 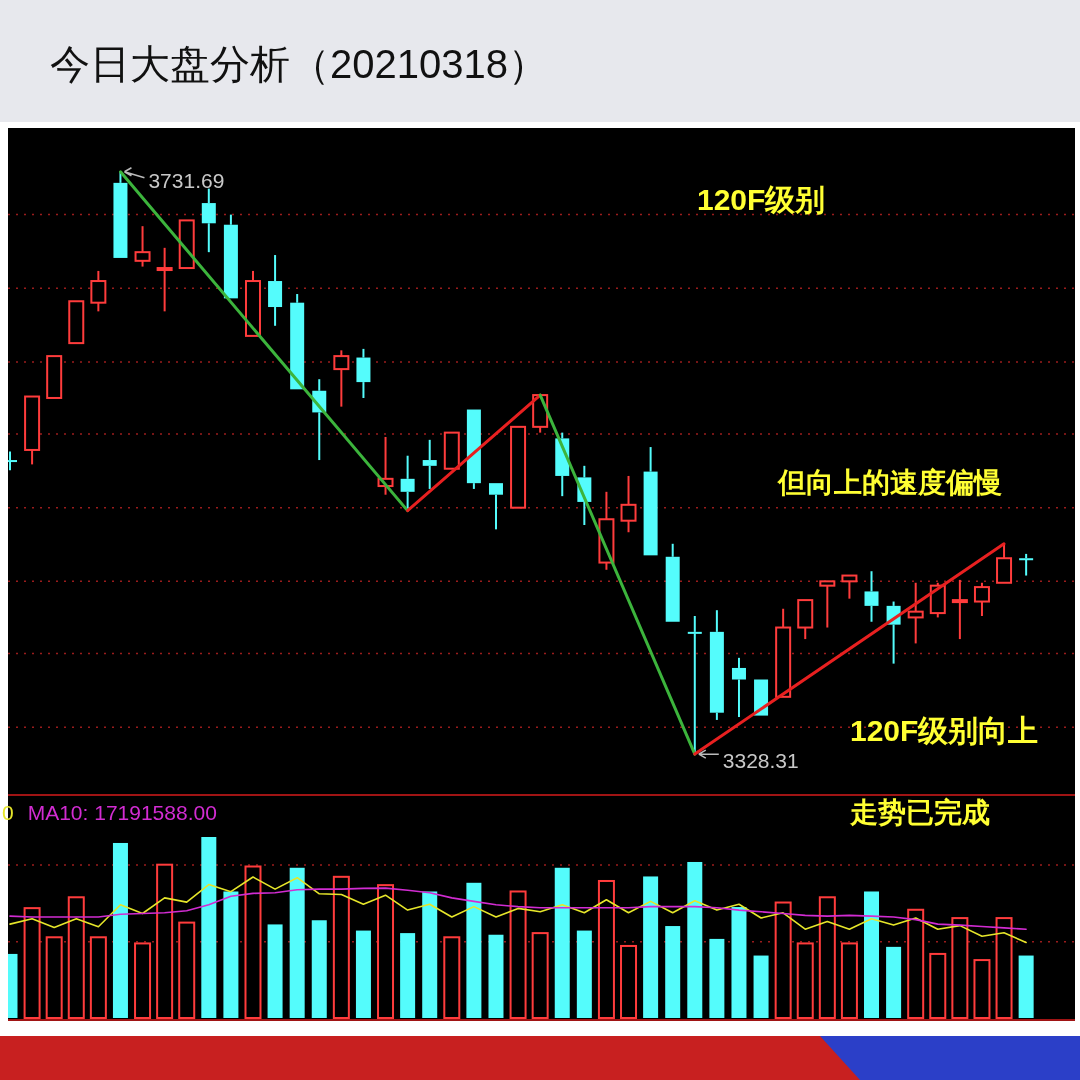 What do you see at coordinates (944, 730) in the screenshot?
I see `annotation: 120F级别向上` at bounding box center [944, 730].